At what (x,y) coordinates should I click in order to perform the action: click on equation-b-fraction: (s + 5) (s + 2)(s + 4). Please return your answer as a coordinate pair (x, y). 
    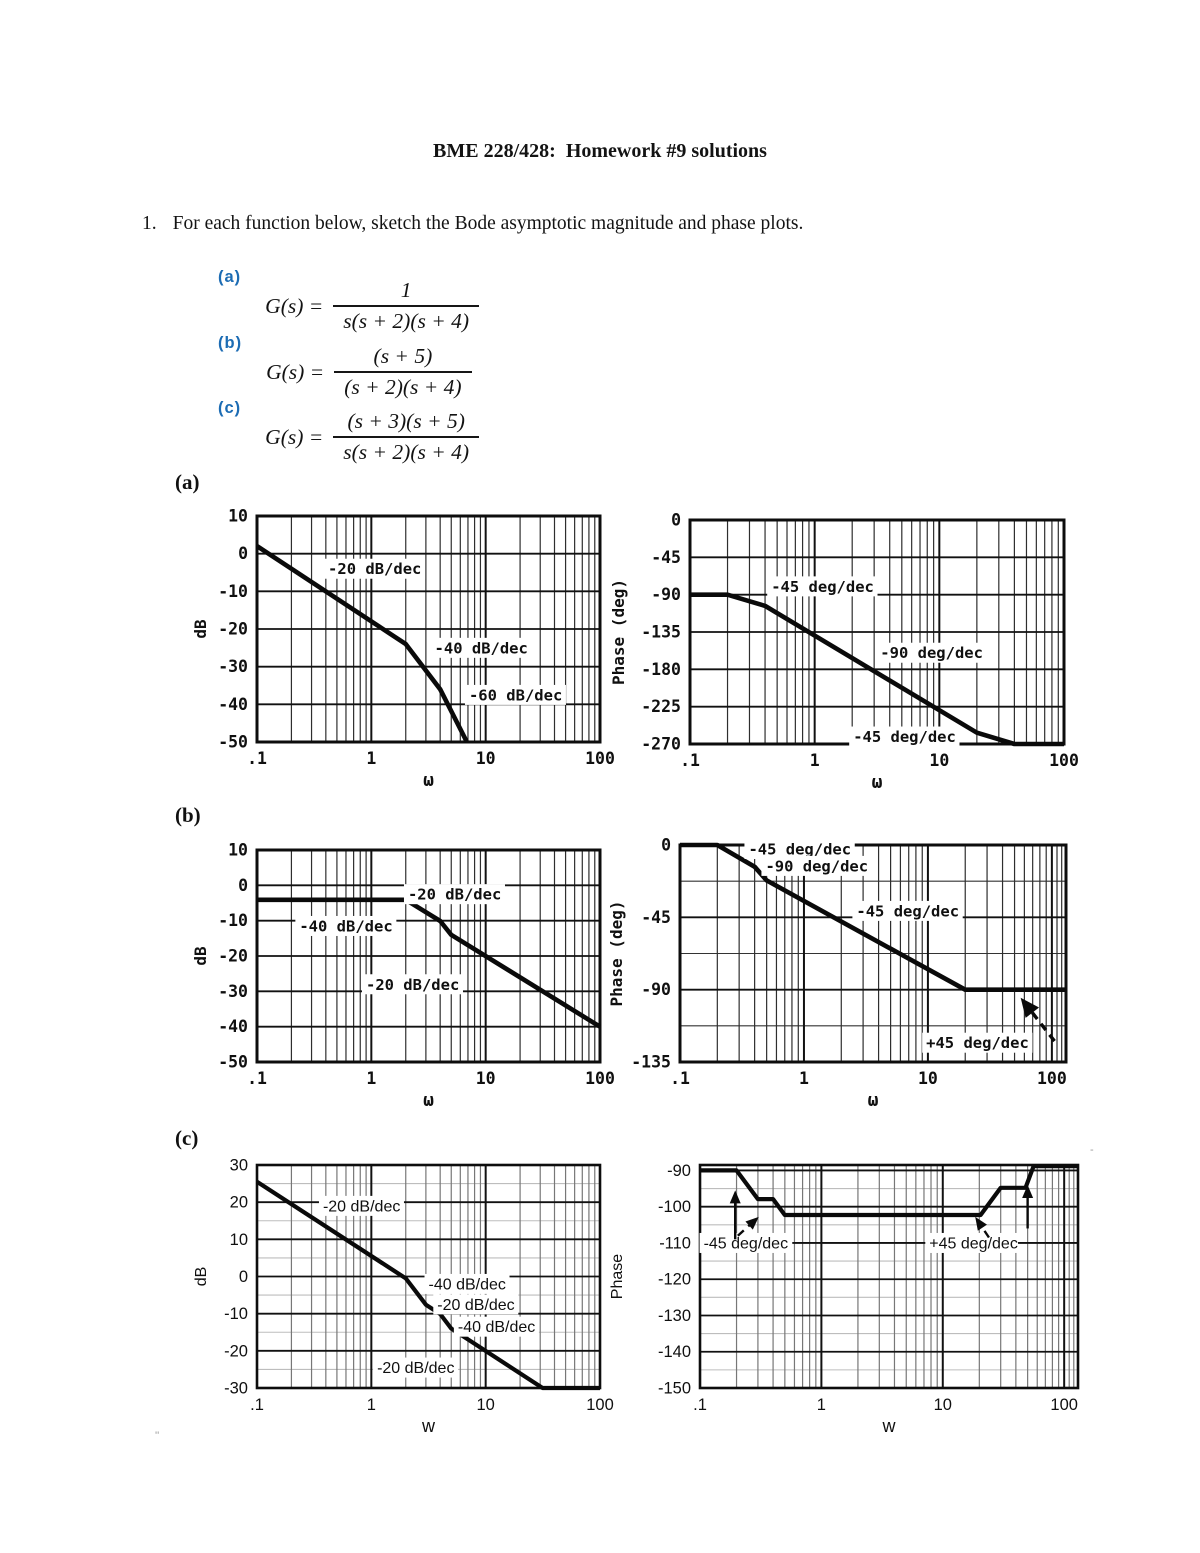
    Looking at the image, I should click on (403, 372).